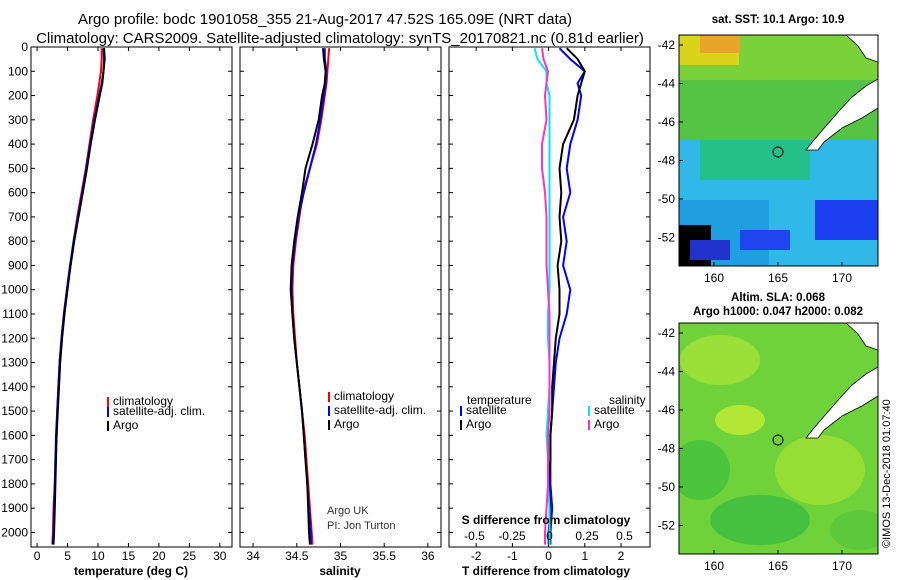  Describe the element at coordinates (14, 387) in the screenshot. I see `depth-tick-label: 1400` at that location.